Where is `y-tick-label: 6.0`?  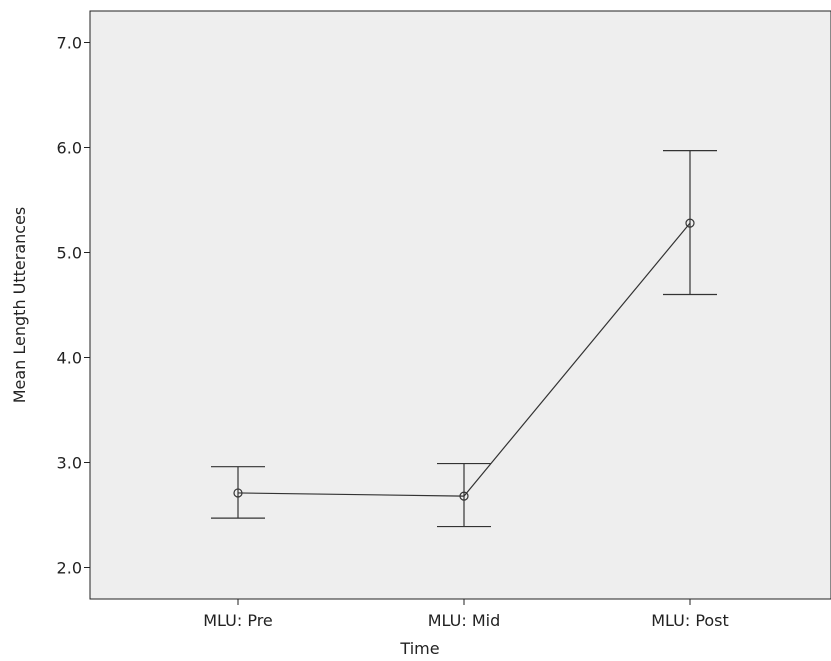
y-tick-label: 6.0 is located at coordinates (69, 148).